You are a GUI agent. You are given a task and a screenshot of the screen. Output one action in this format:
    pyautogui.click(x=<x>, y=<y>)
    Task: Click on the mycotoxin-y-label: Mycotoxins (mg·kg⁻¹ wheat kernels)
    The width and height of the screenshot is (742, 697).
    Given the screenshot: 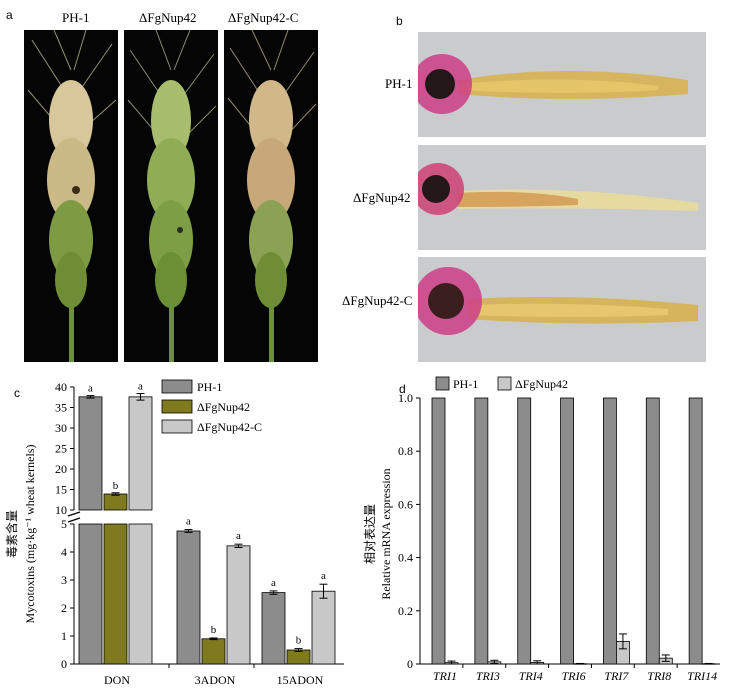 What is the action you would take?
    pyautogui.click(x=30, y=534)
    